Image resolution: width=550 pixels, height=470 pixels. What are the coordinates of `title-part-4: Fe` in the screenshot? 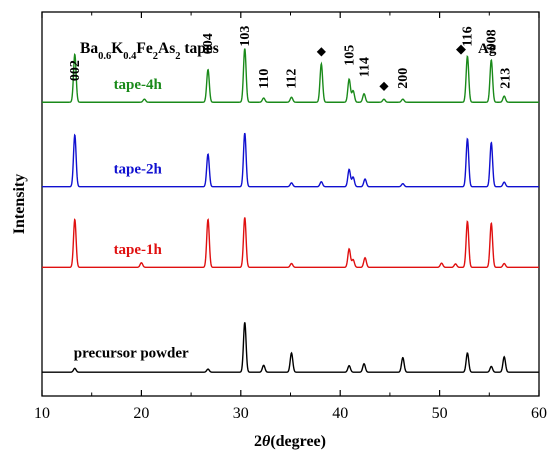 It's located at (144, 48).